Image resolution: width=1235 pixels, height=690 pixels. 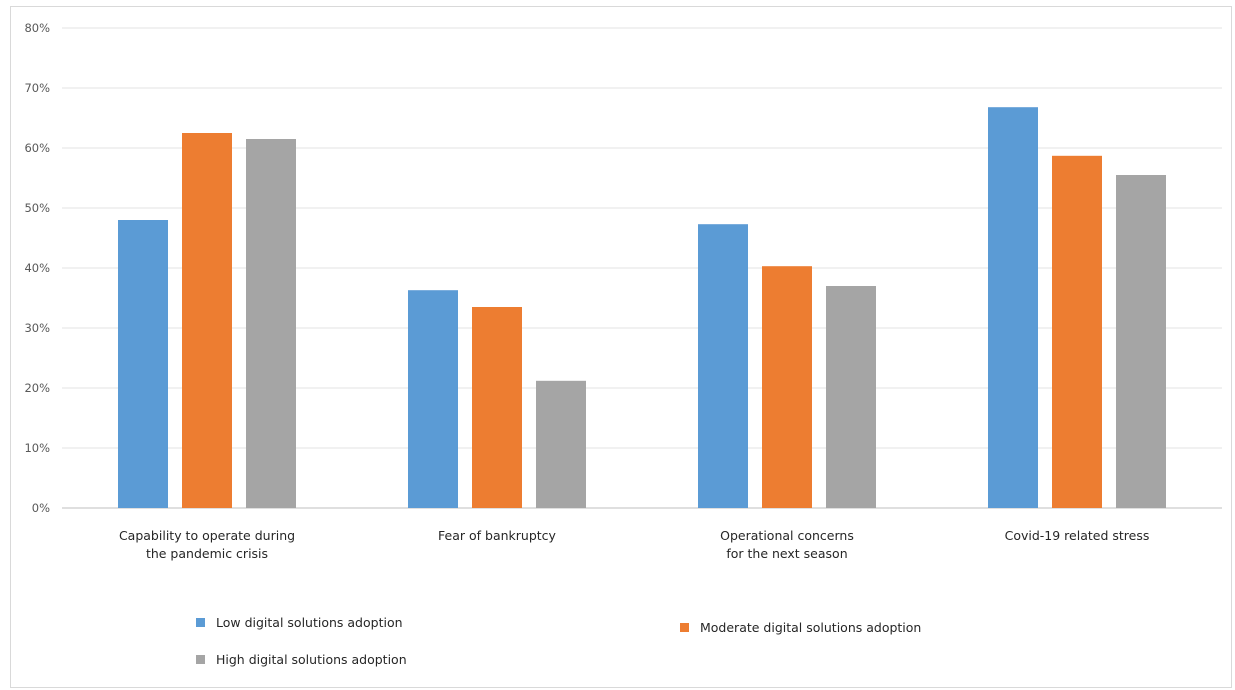 I want to click on legend-label: High digital solutions adoption, so click(x=311, y=659).